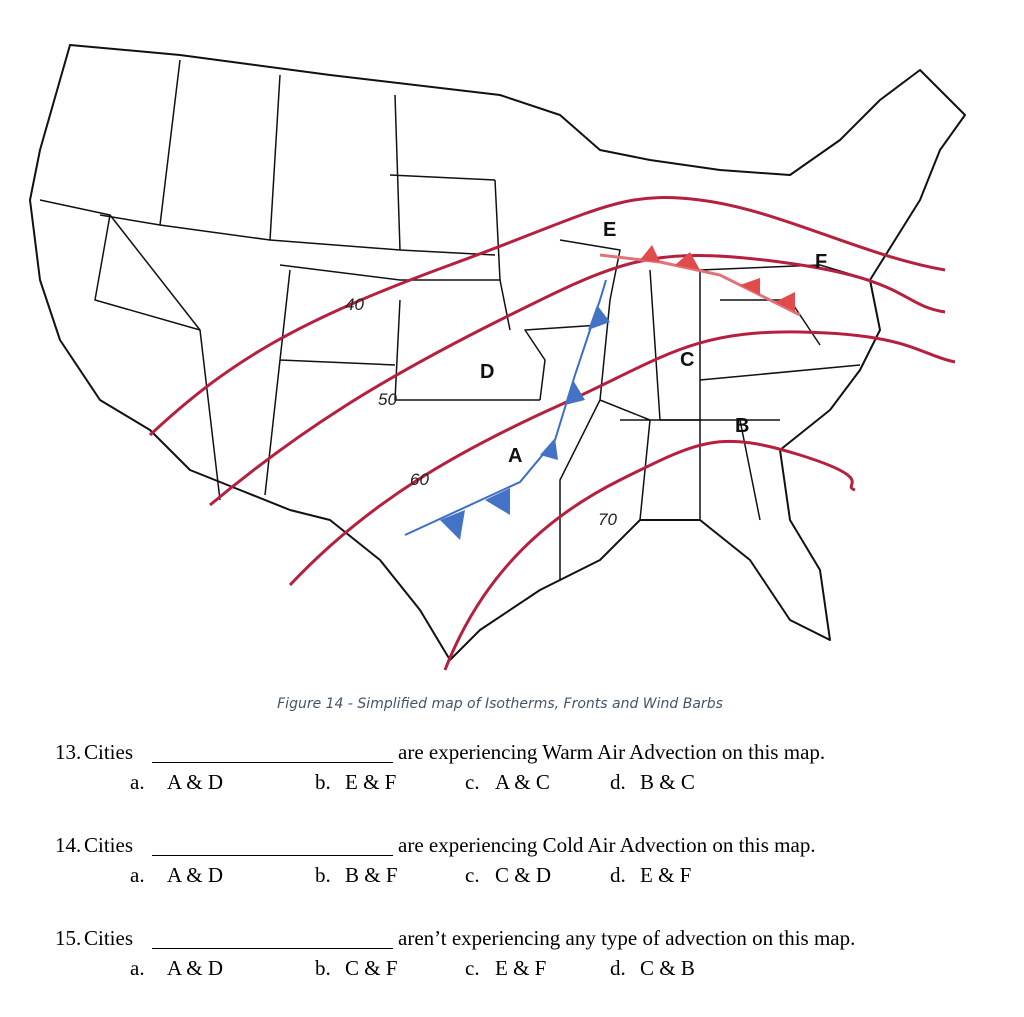 This screenshot has height=1017, width=1024. What do you see at coordinates (667, 968) in the screenshot?
I see `option-text: C & B` at bounding box center [667, 968].